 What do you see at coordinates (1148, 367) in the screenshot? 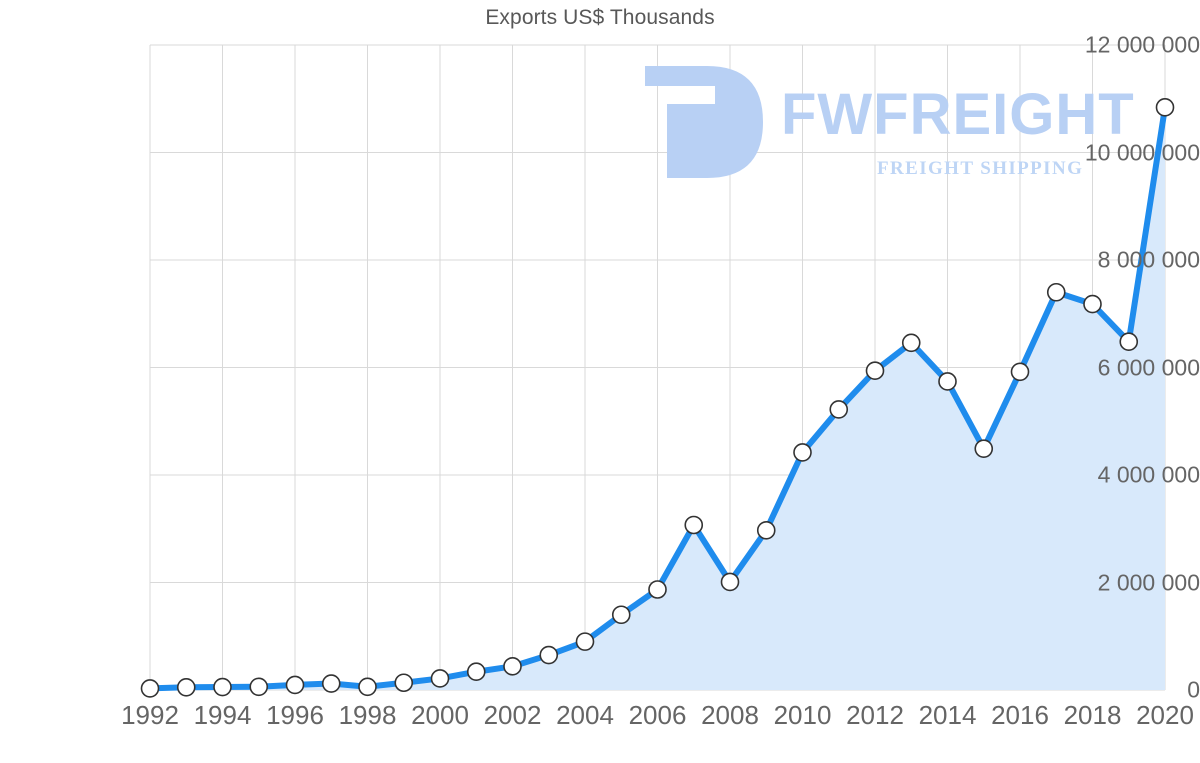
I see `y-axis-tick-label: 6 000 000` at bounding box center [1148, 367].